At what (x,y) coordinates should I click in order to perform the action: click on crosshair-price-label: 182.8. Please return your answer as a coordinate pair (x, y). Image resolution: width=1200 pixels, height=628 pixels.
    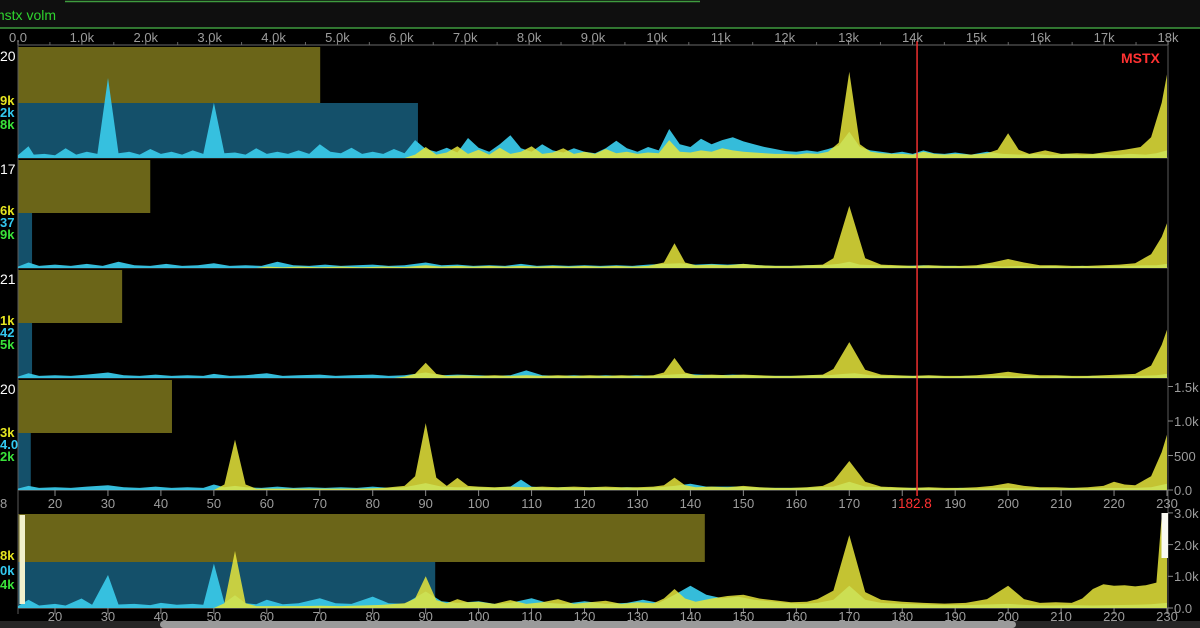
    Looking at the image, I should click on (915, 503).